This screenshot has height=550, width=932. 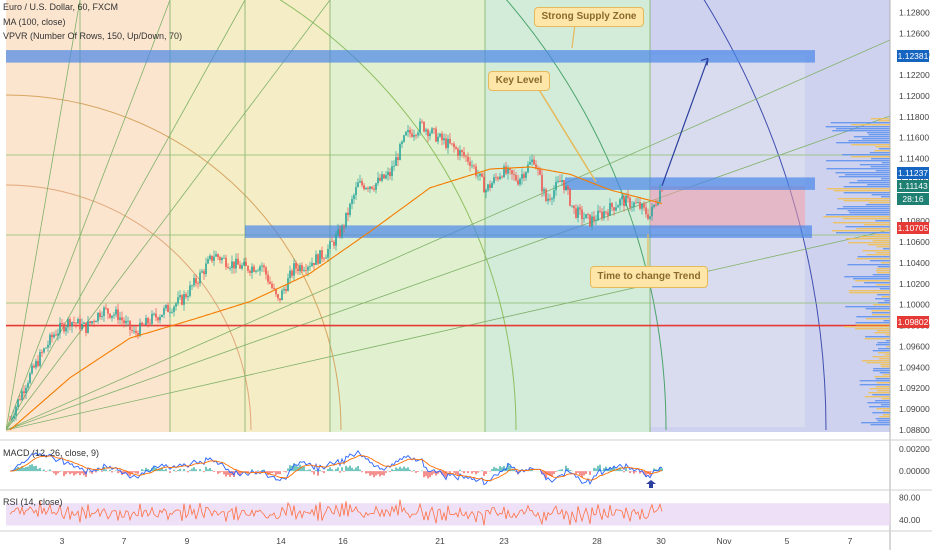 What do you see at coordinates (913, 186) in the screenshot?
I see `price-tag-level-2: 1.11143` at bounding box center [913, 186].